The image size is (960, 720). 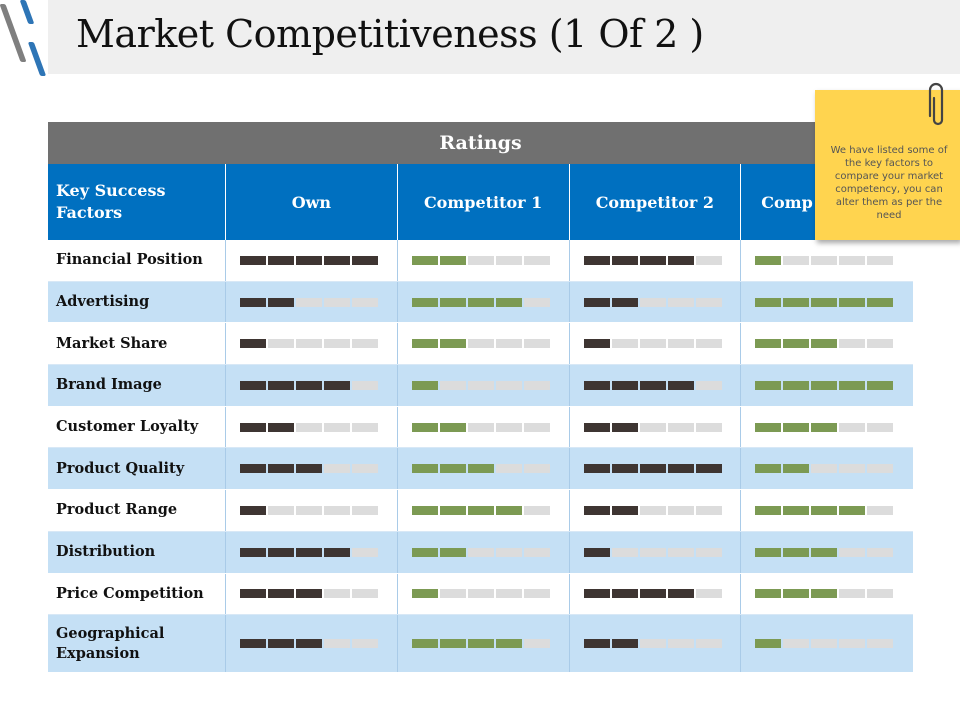 What do you see at coordinates (137, 427) in the screenshot?
I see `factor-name: Customer Loyalty` at bounding box center [137, 427].